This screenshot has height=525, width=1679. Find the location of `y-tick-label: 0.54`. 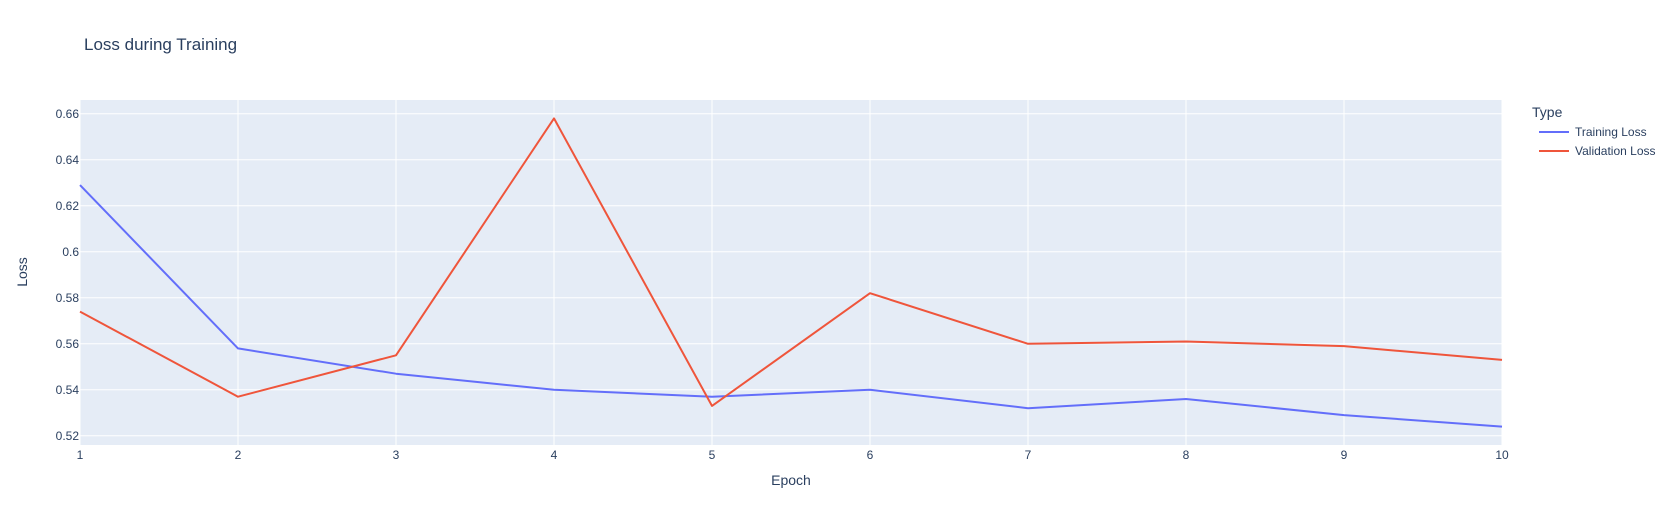

y-tick-label: 0.54 is located at coordinates (68, 390).